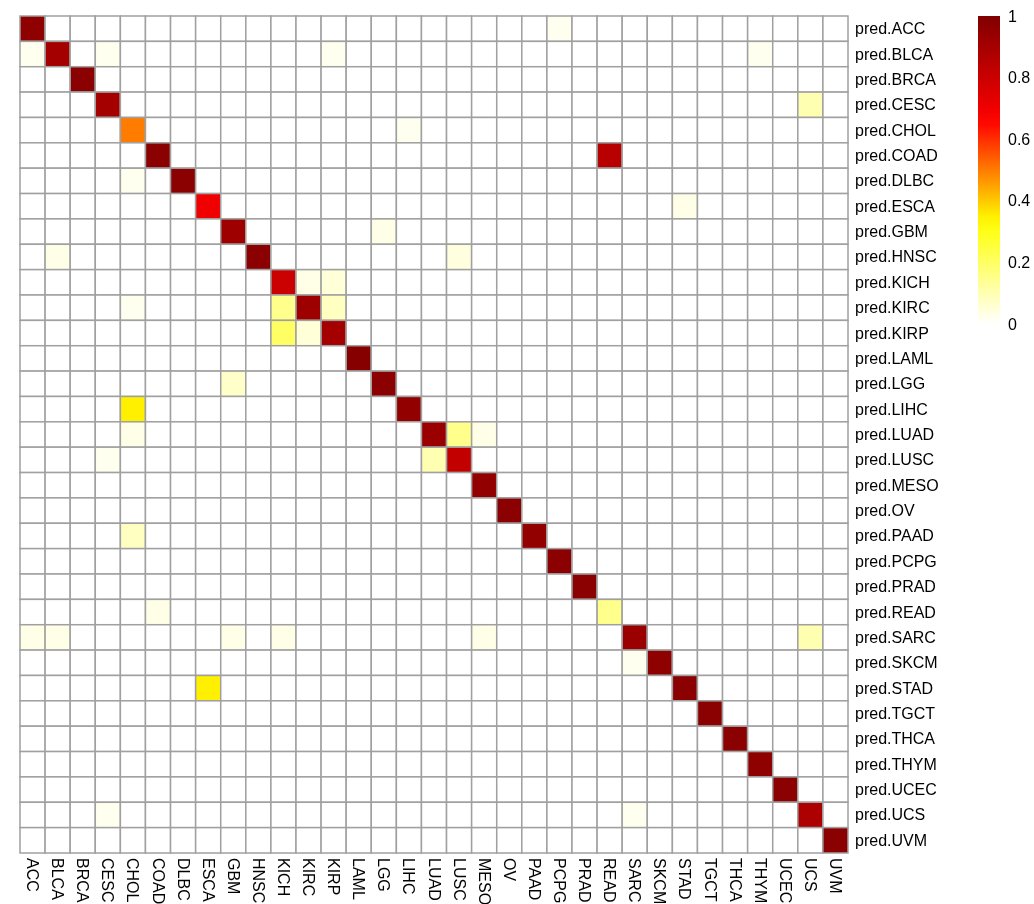 This screenshot has height=904, width=1034. Describe the element at coordinates (158, 881) in the screenshot. I see `x-tick-label: COAD` at that location.